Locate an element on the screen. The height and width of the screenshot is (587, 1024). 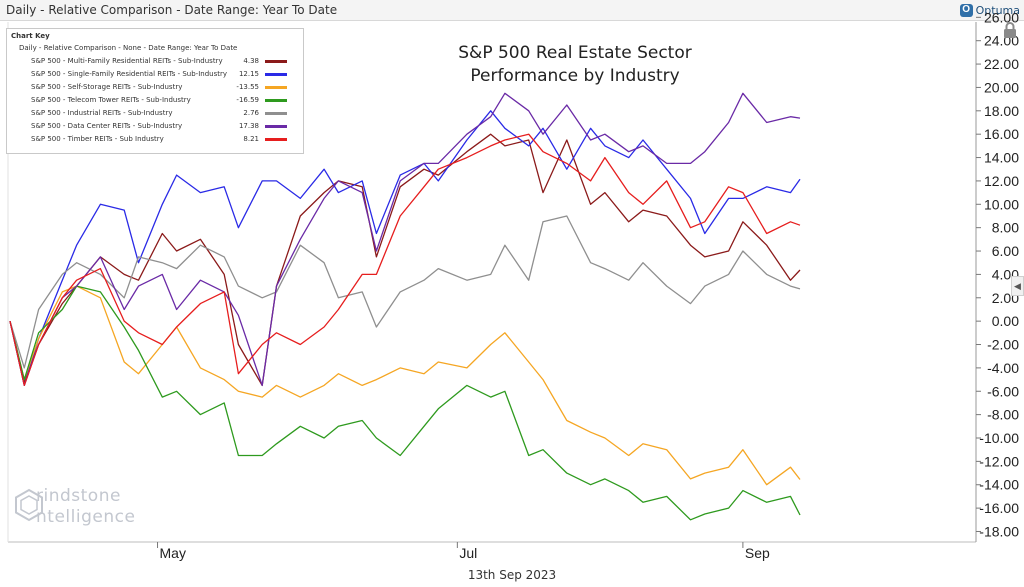
y-tick-label: -16.00 is located at coordinates (999, 508).